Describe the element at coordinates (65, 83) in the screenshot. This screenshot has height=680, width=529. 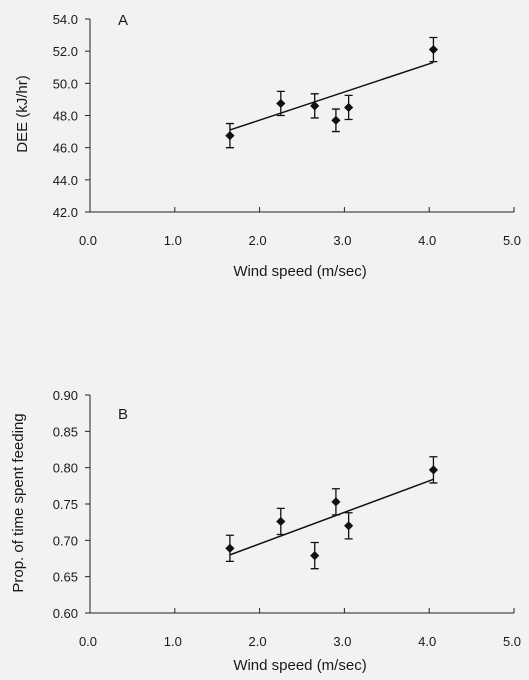
I see `y-tick-label: 50.0` at that location.